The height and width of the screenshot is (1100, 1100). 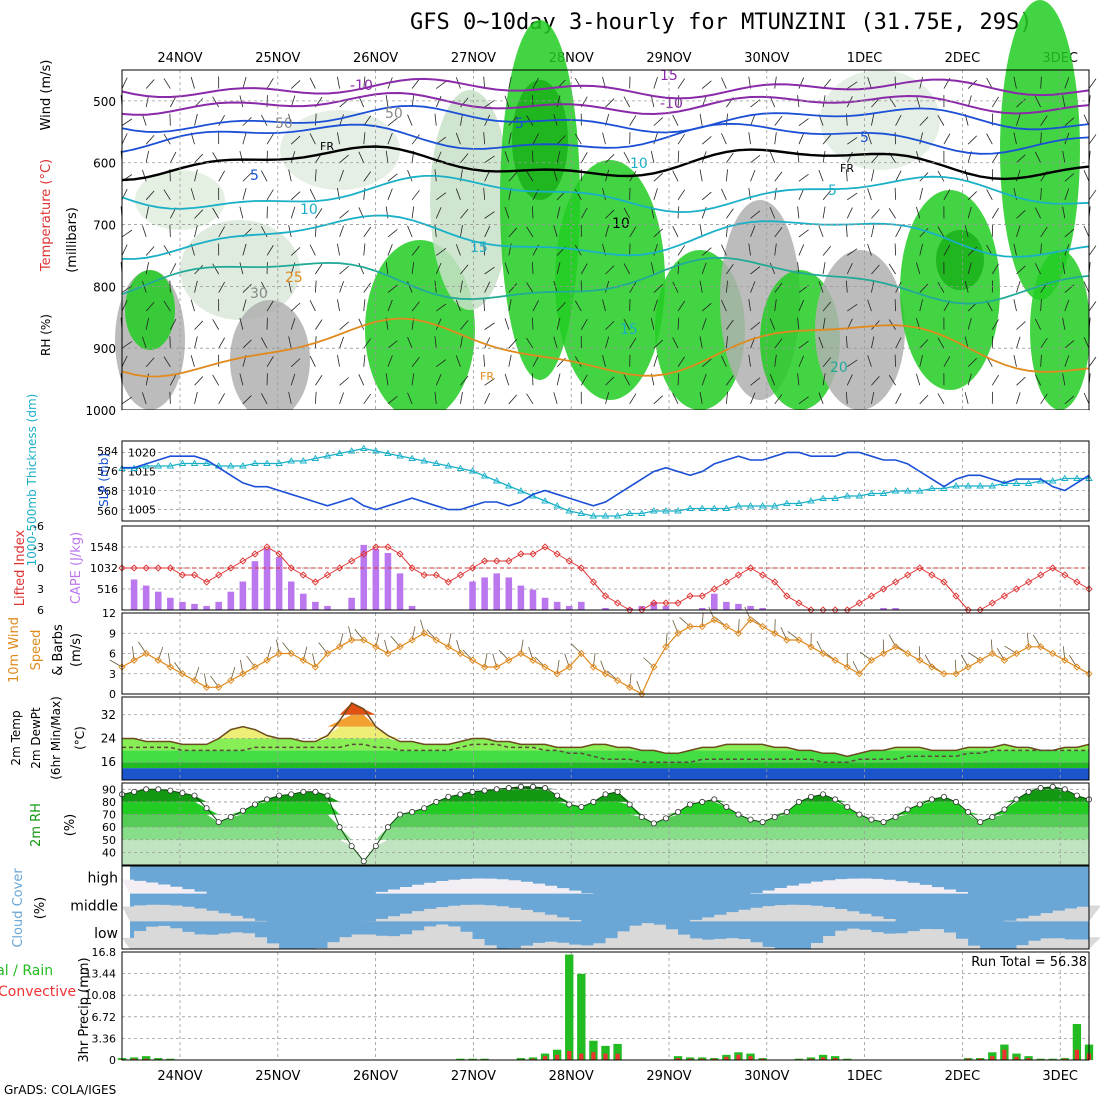 I want to click on date-label-bottom: 29NOV, so click(x=668, y=1076).